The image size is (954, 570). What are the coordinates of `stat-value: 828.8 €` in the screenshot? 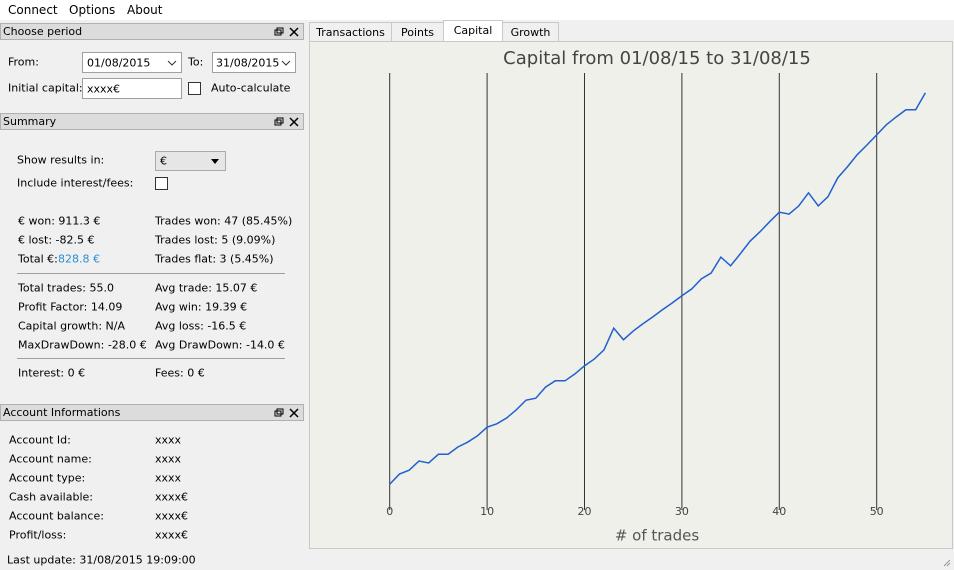 It's located at (79, 259).